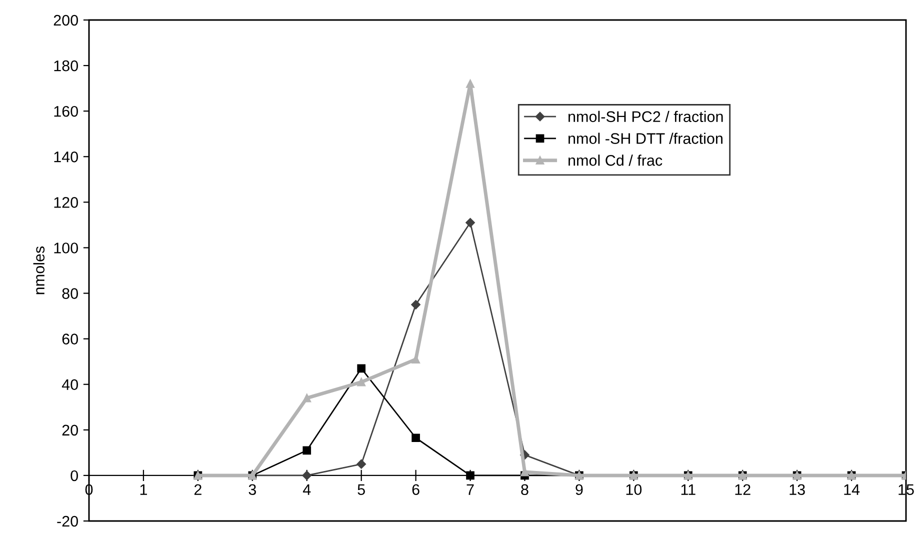 The image size is (920, 550). What do you see at coordinates (70, 430) in the screenshot?
I see `y-tick-label: 20` at bounding box center [70, 430].